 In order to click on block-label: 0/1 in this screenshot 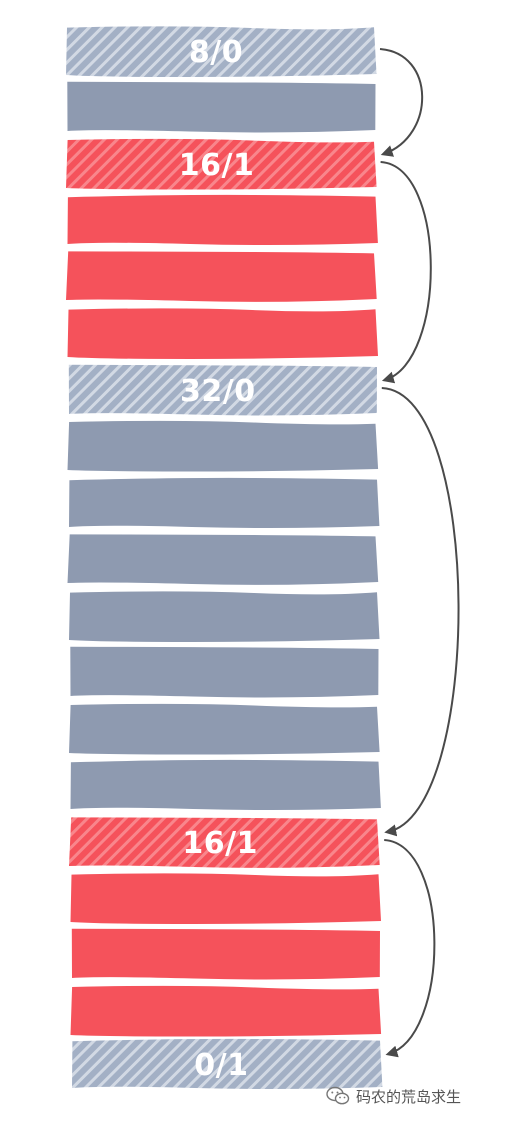, I will do `click(221, 1065)`.